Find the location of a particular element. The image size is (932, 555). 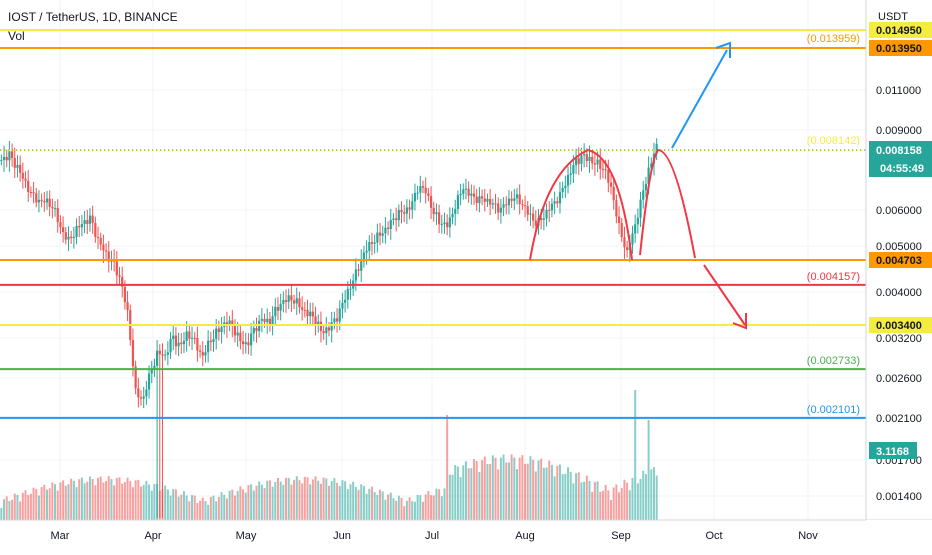

time-tick-label: May is located at coordinates (246, 536).